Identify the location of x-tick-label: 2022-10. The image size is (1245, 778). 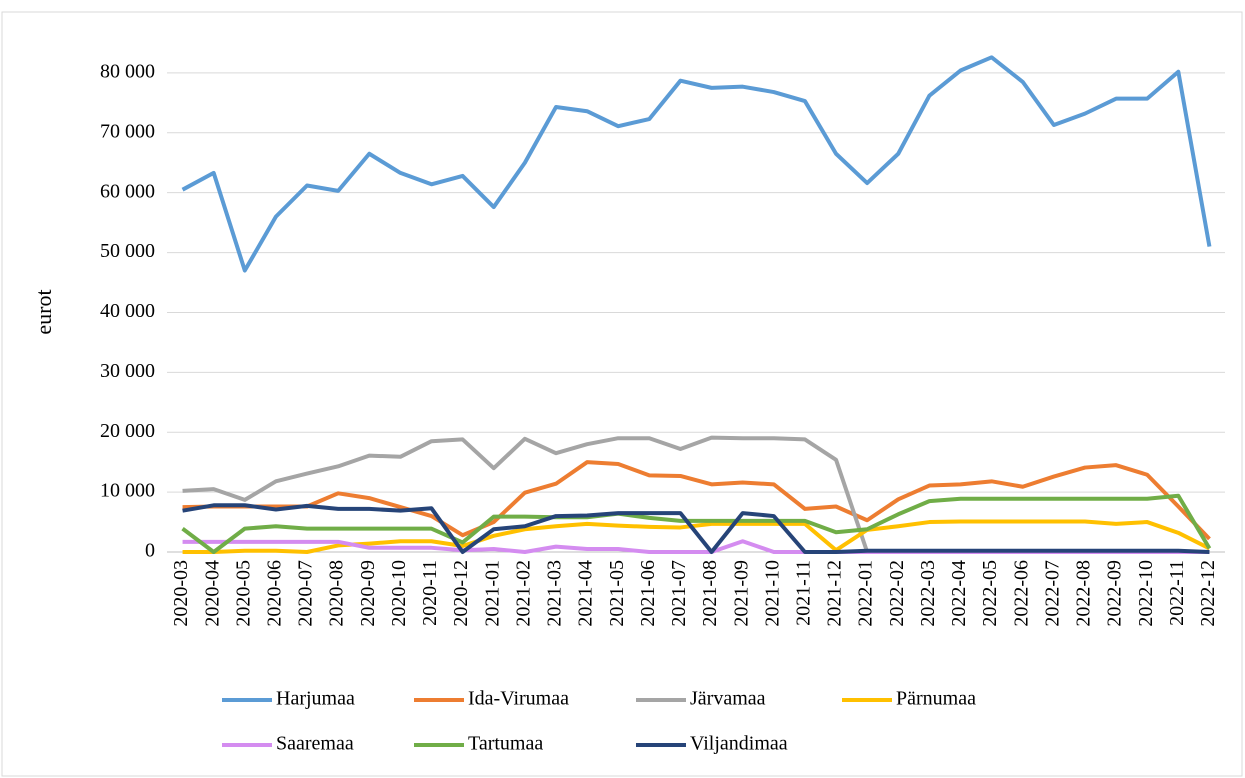
(1146, 593).